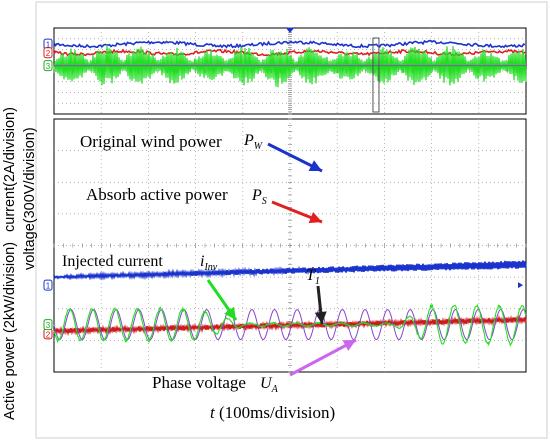  Describe the element at coordinates (269, 385) in the screenshot. I see `annotation-ua-symbol: UA` at that location.